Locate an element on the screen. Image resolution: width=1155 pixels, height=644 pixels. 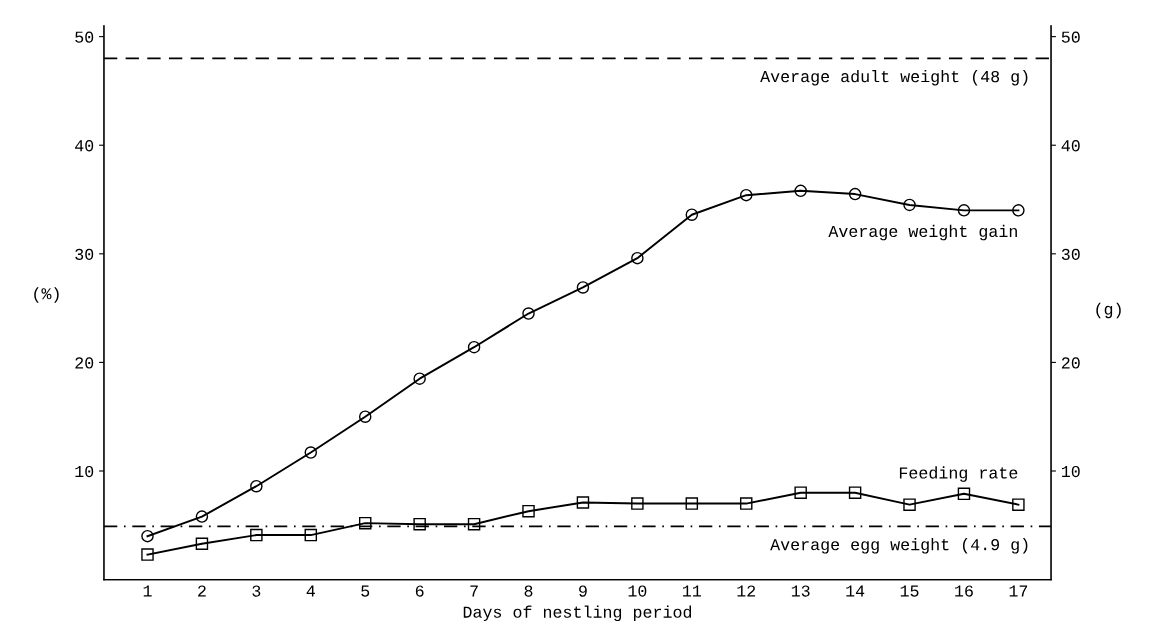
x-tick-label: 4 is located at coordinates (310, 591).